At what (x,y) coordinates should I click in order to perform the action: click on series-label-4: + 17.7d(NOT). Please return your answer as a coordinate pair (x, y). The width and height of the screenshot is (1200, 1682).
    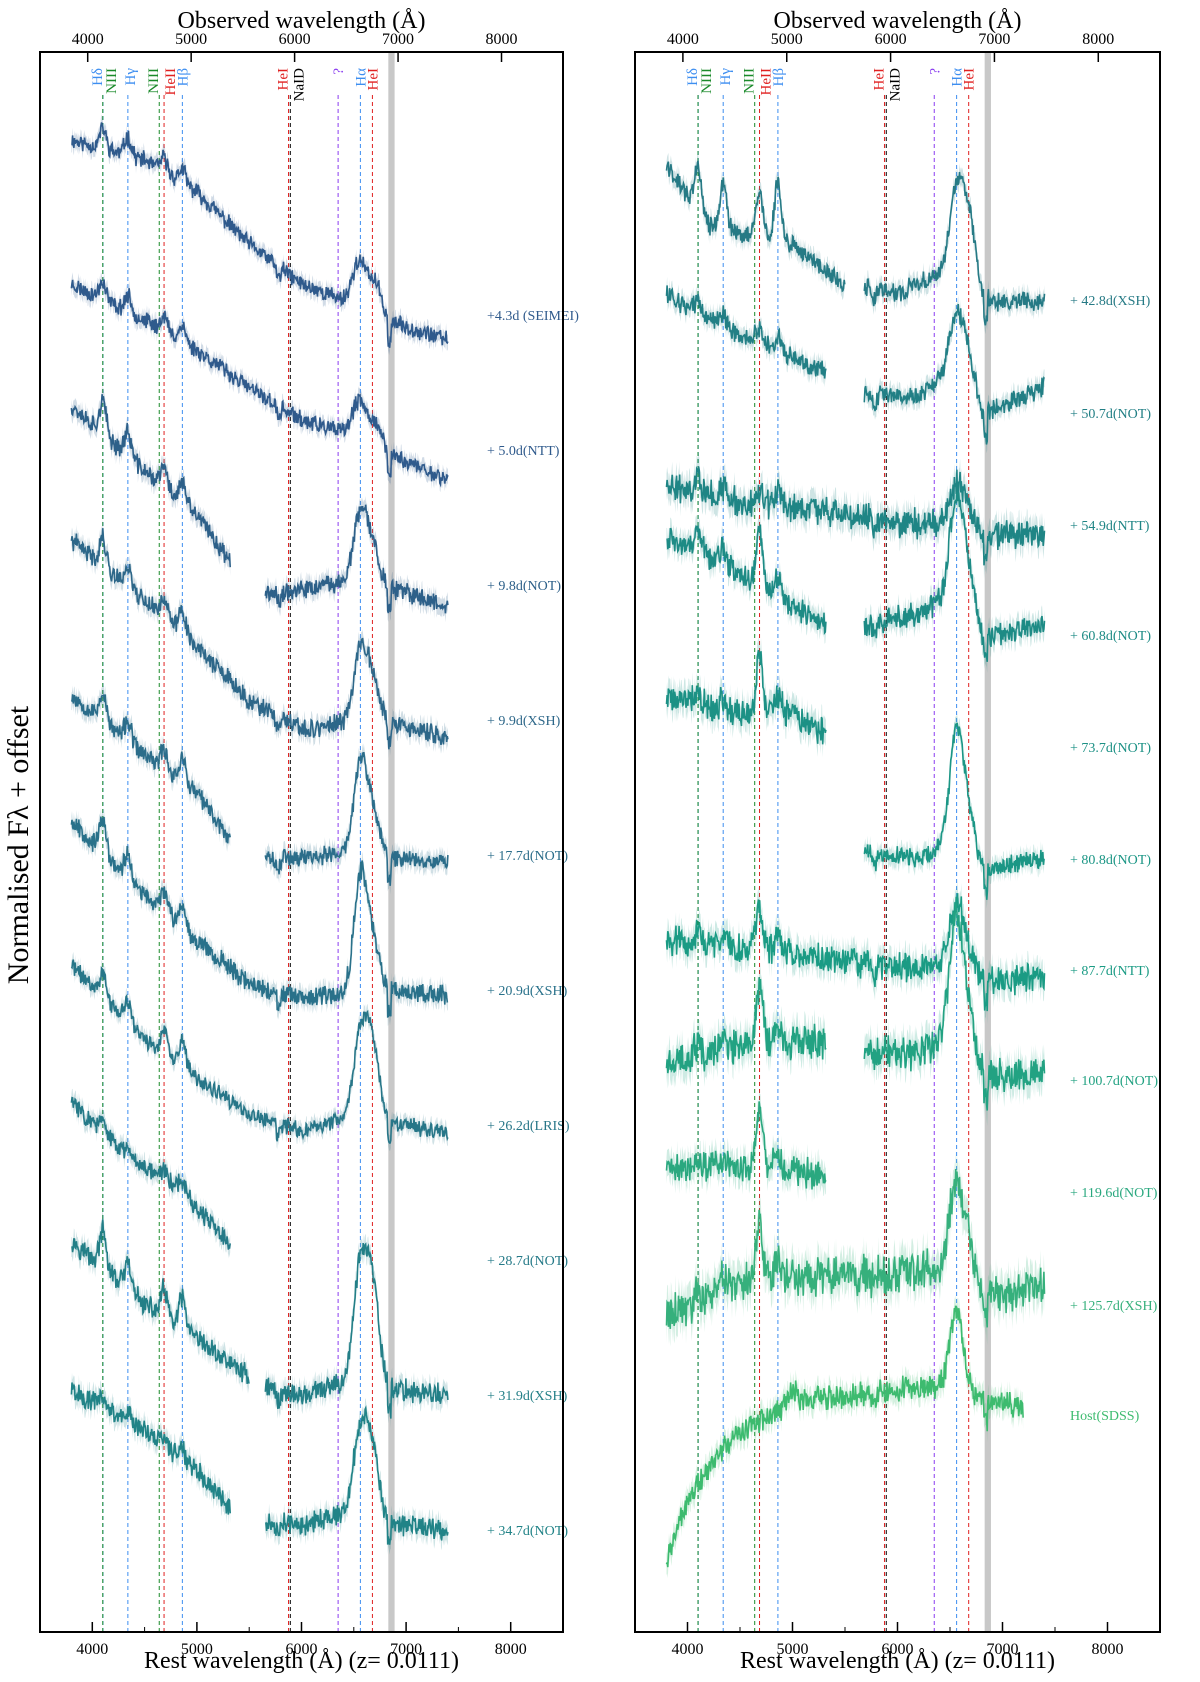
    Looking at the image, I should click on (527, 856).